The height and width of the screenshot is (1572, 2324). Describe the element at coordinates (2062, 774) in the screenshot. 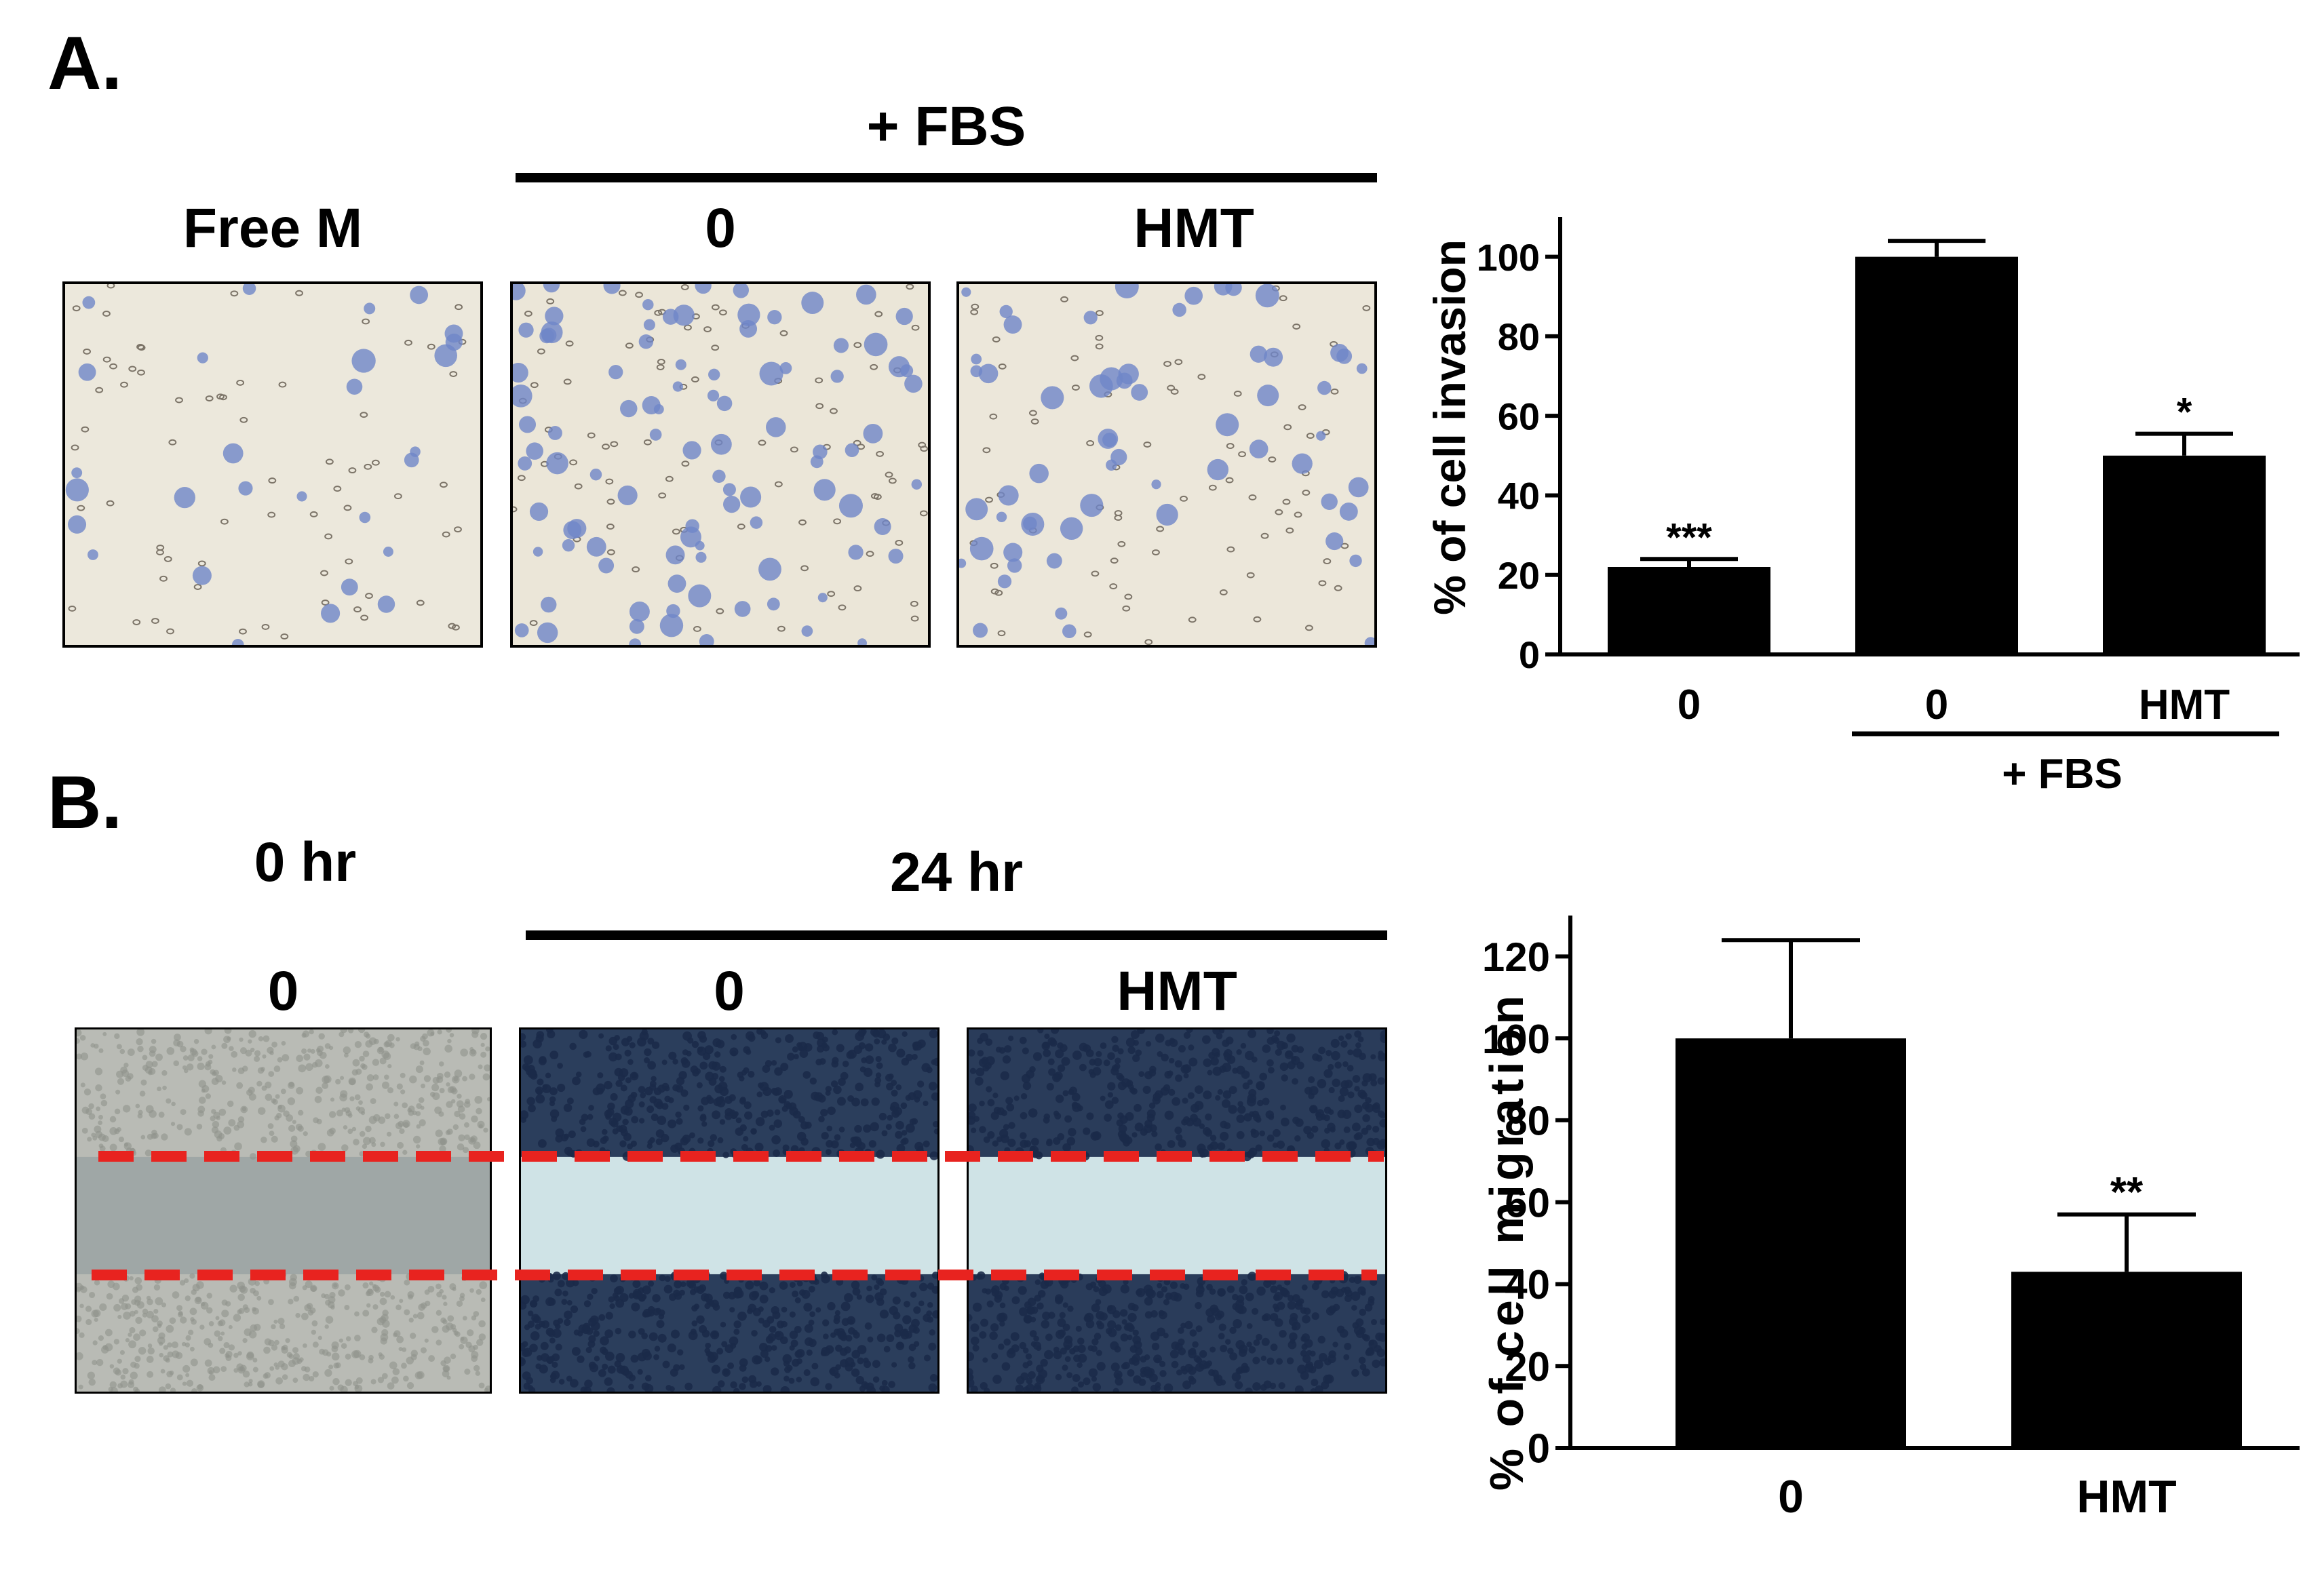

I see `fbs-group-label: + FBS` at that location.